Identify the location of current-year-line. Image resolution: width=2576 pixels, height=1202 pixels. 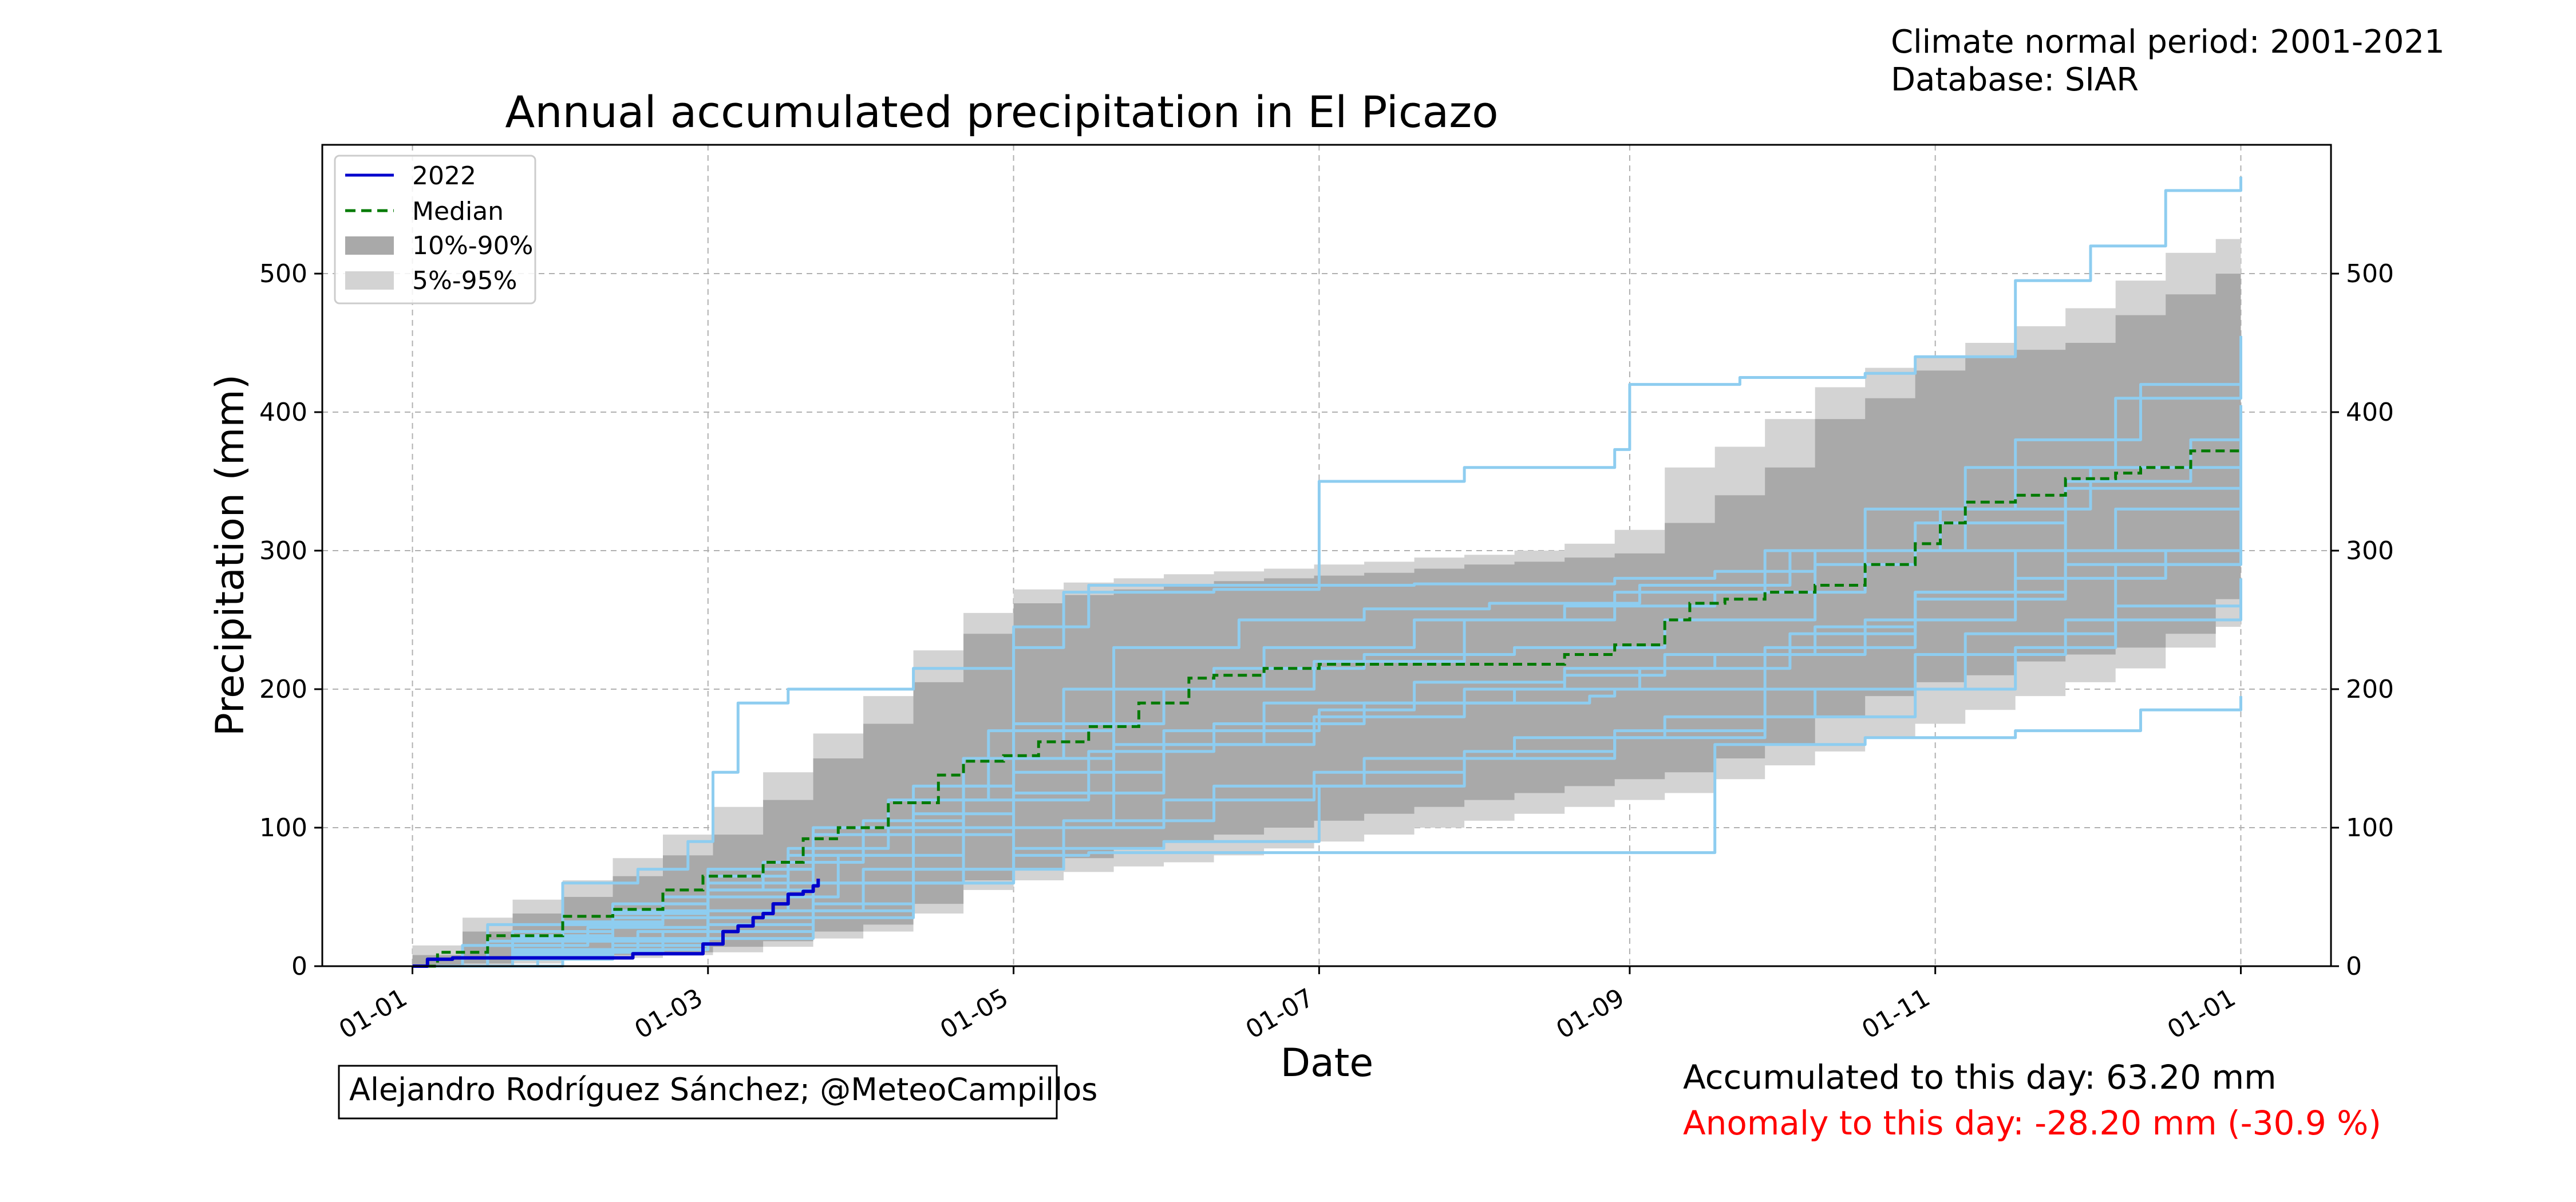
(616, 924).